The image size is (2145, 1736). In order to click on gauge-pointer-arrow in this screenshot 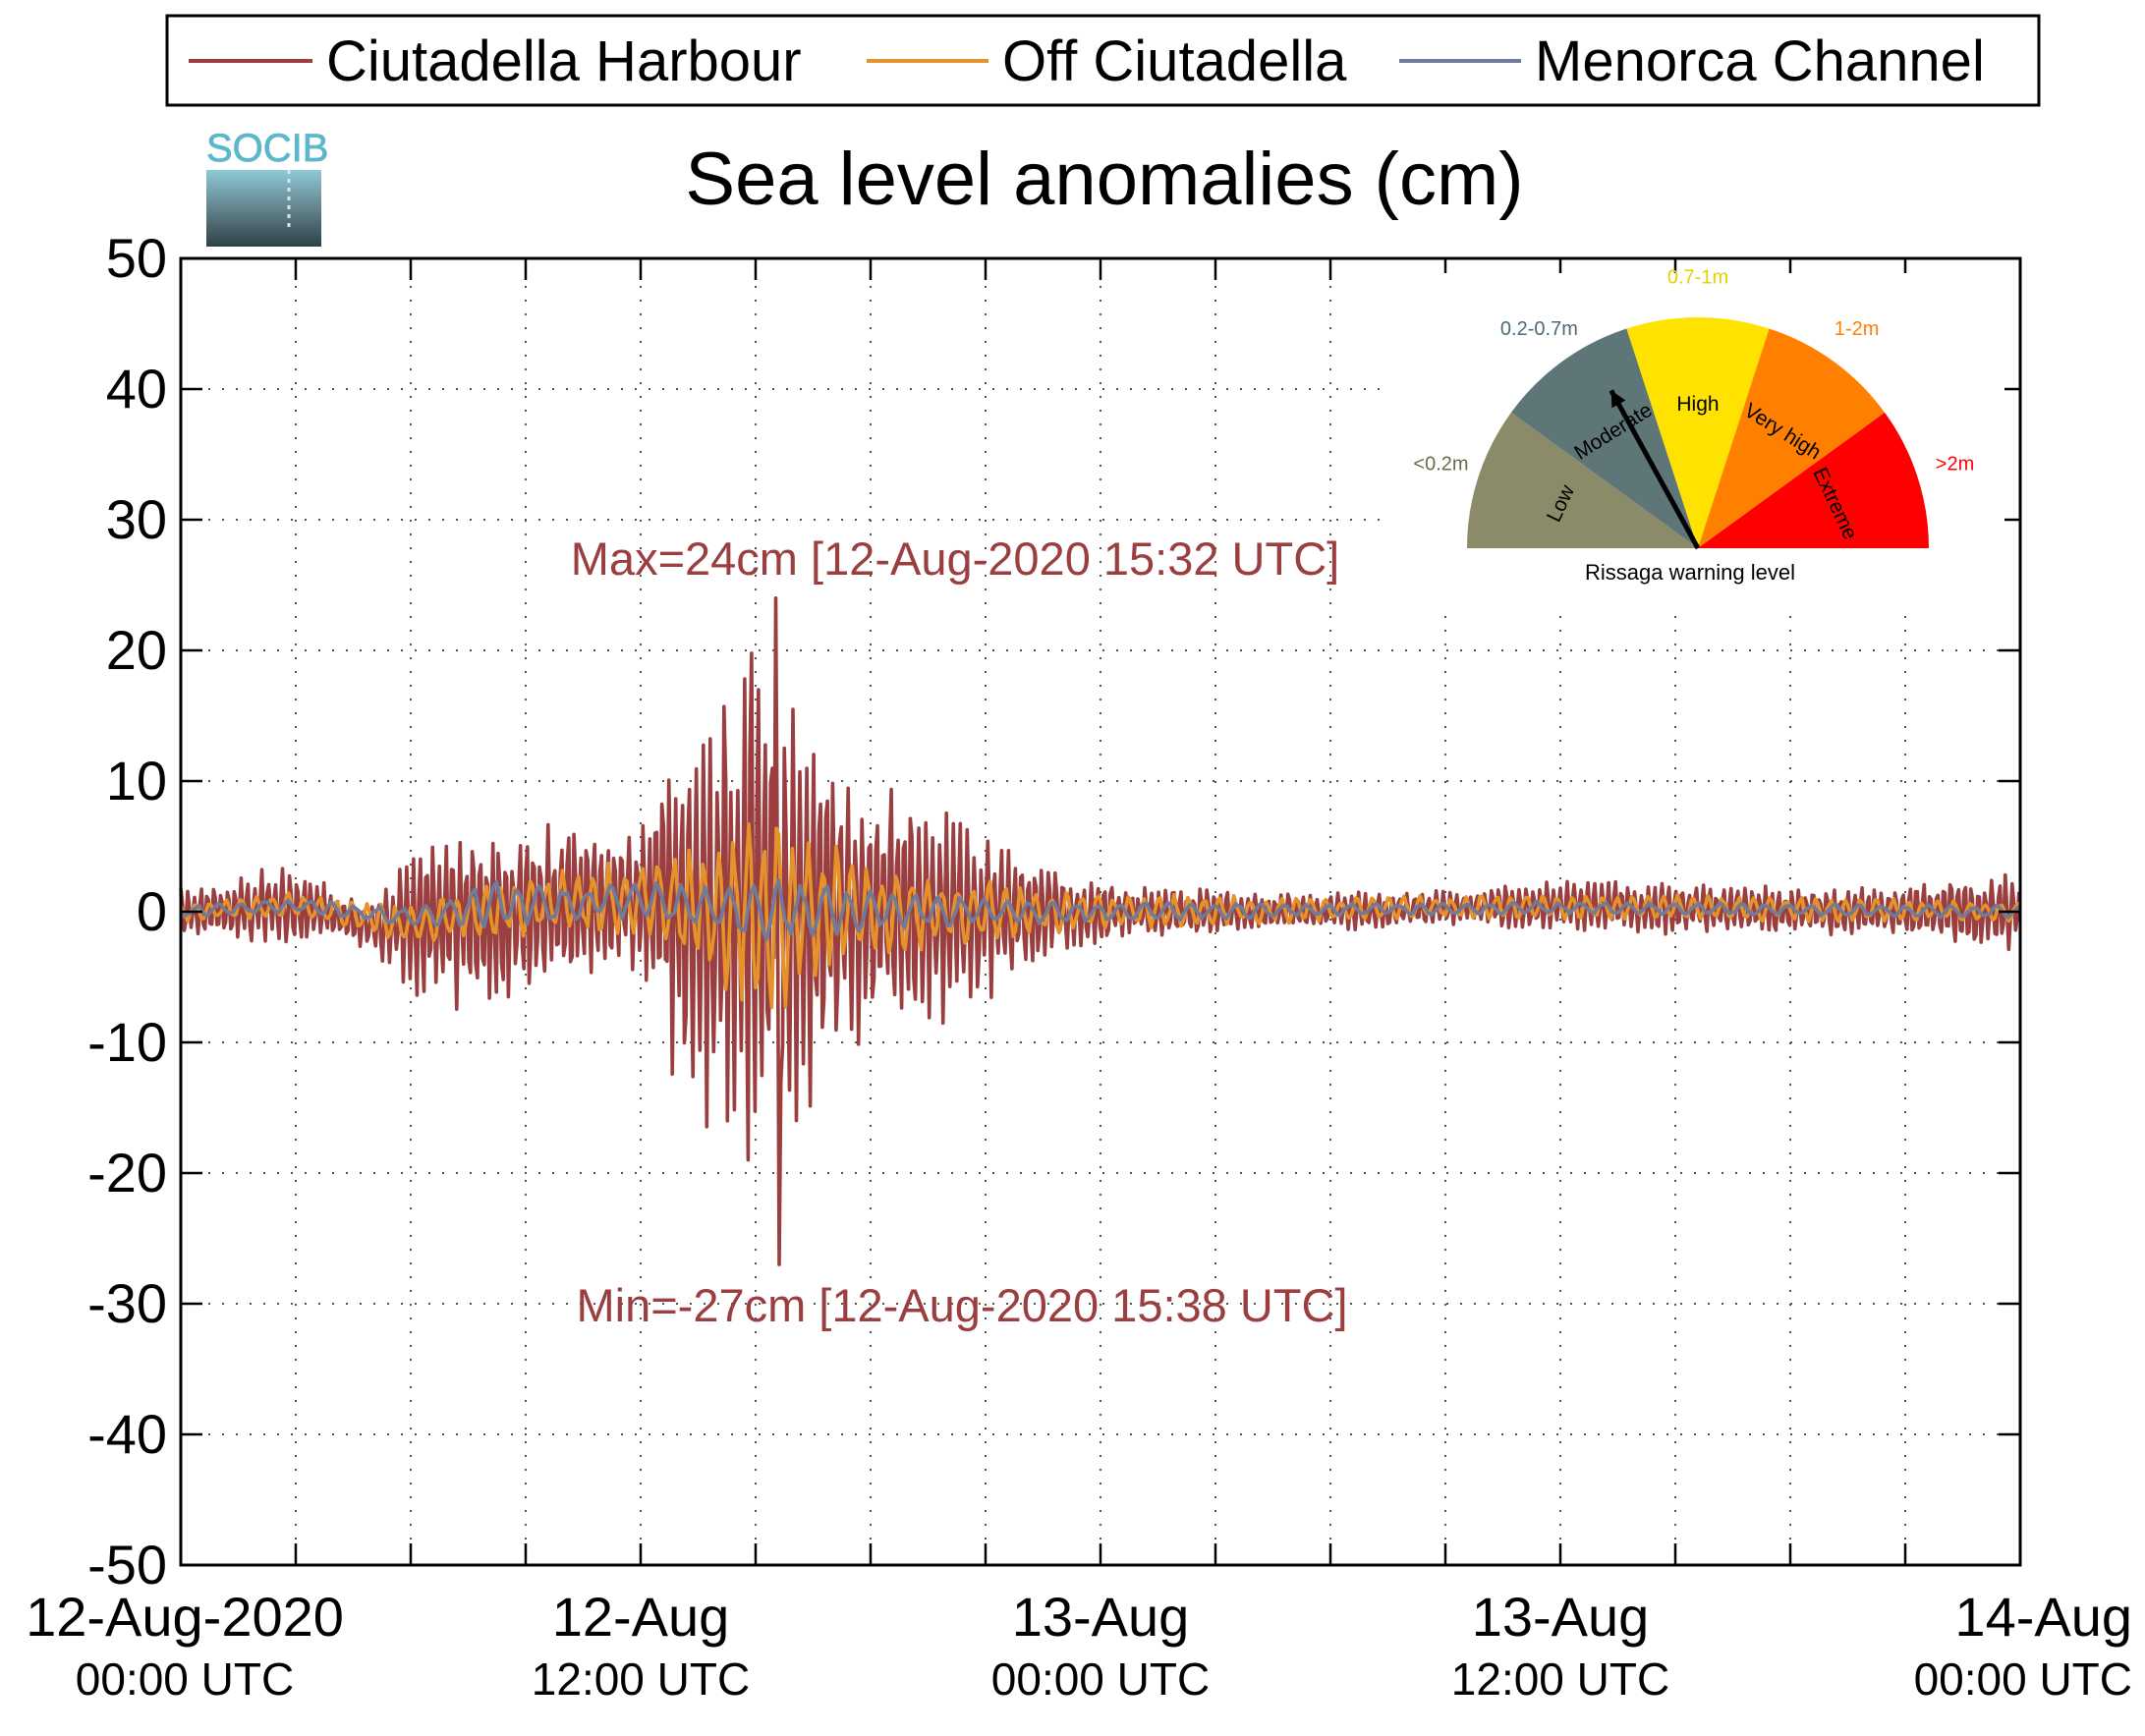, I will do `click(1655, 469)`.